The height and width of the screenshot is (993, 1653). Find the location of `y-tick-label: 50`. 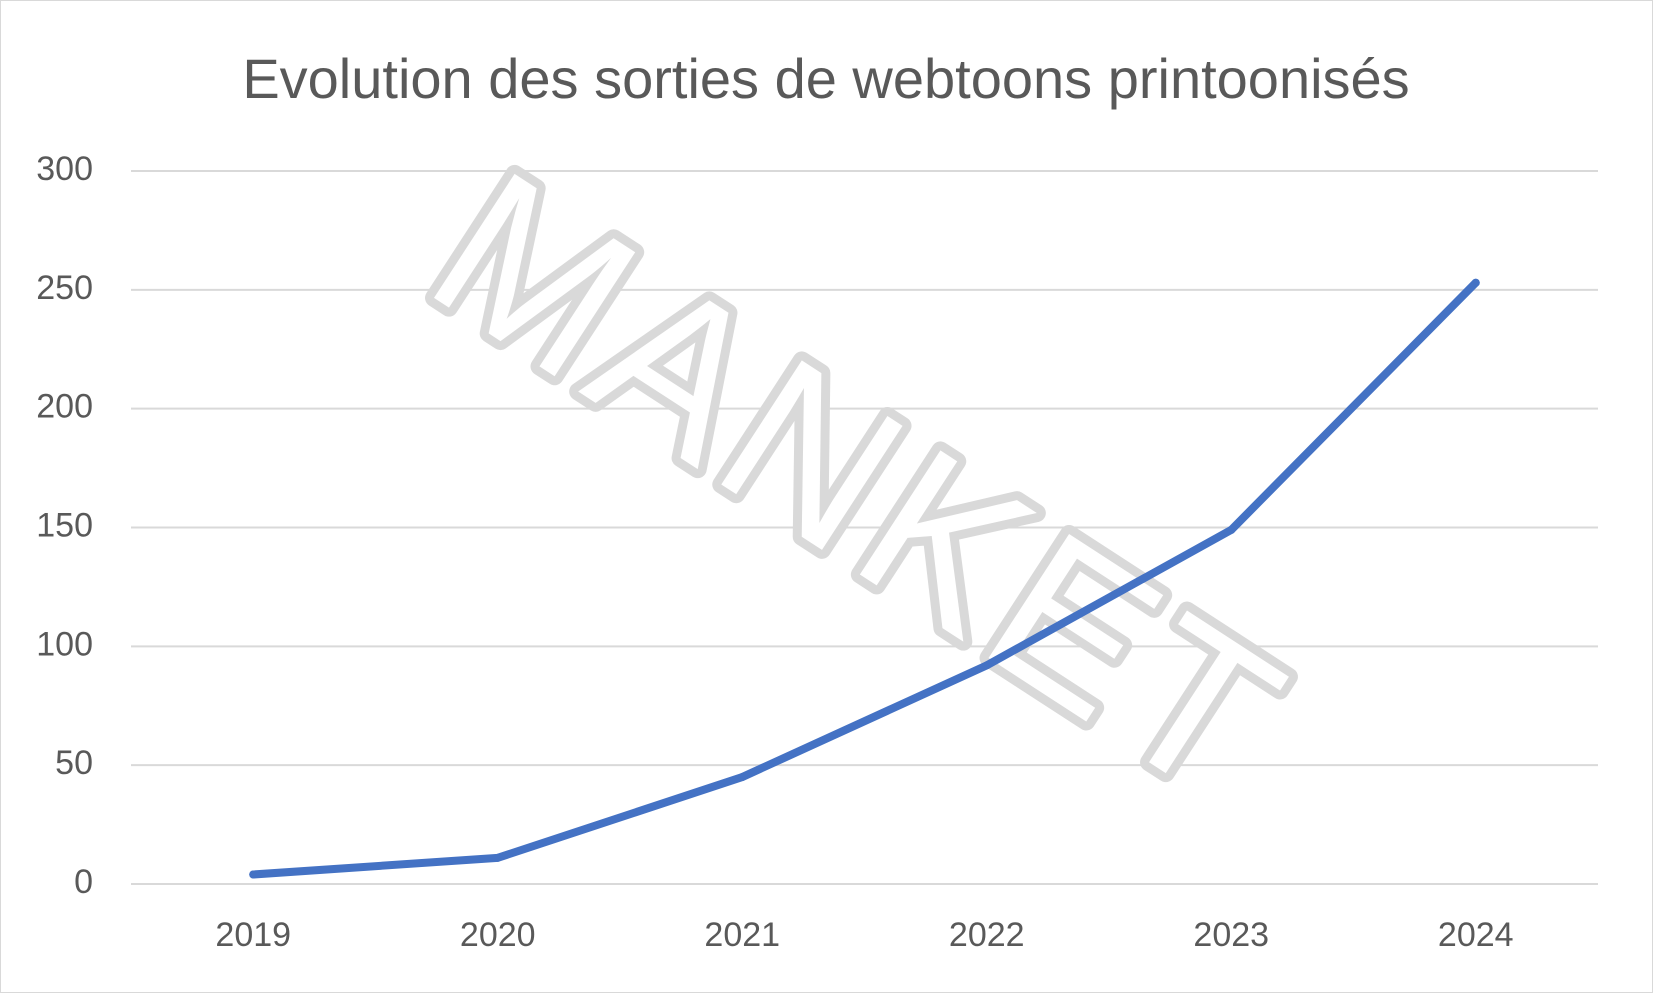

y-tick-label: 50 is located at coordinates (74, 763).